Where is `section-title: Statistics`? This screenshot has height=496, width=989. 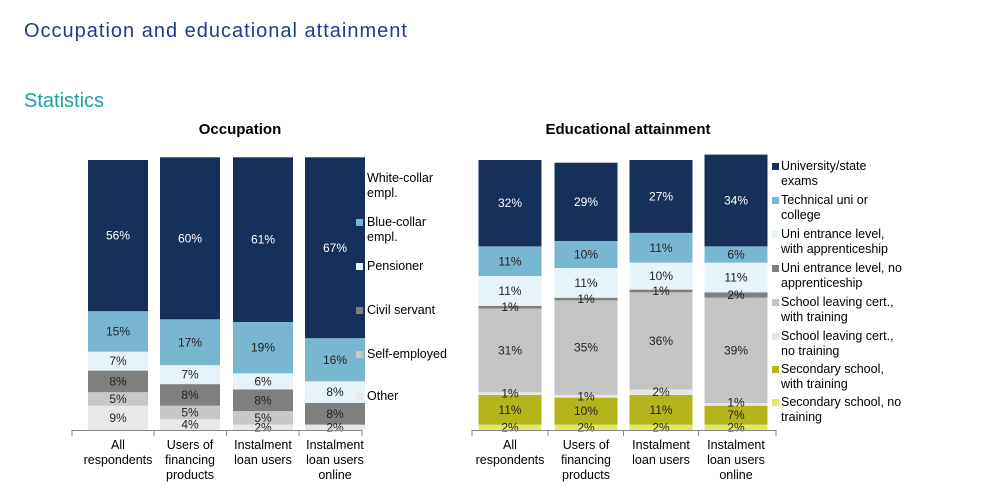
section-title: Statistics is located at coordinates (64, 101).